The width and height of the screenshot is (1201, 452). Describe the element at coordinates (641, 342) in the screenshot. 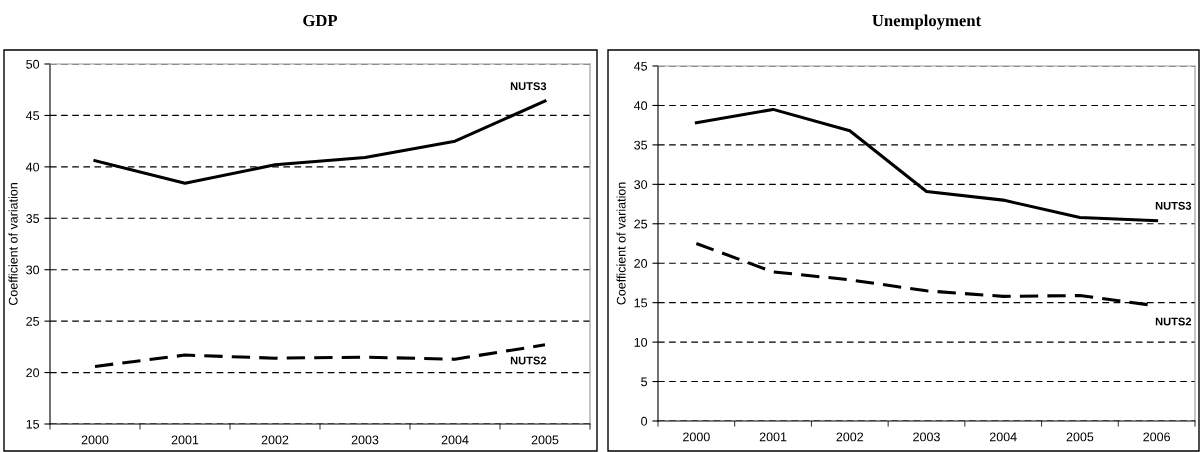

I see `y-tick-label: 10` at that location.